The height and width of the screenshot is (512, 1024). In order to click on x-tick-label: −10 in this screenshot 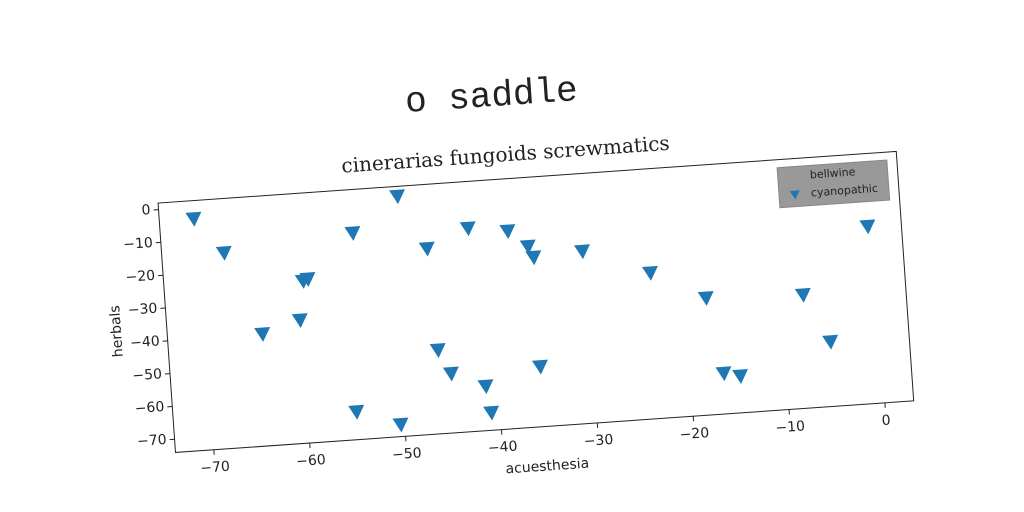, I will do `click(790, 427)`.